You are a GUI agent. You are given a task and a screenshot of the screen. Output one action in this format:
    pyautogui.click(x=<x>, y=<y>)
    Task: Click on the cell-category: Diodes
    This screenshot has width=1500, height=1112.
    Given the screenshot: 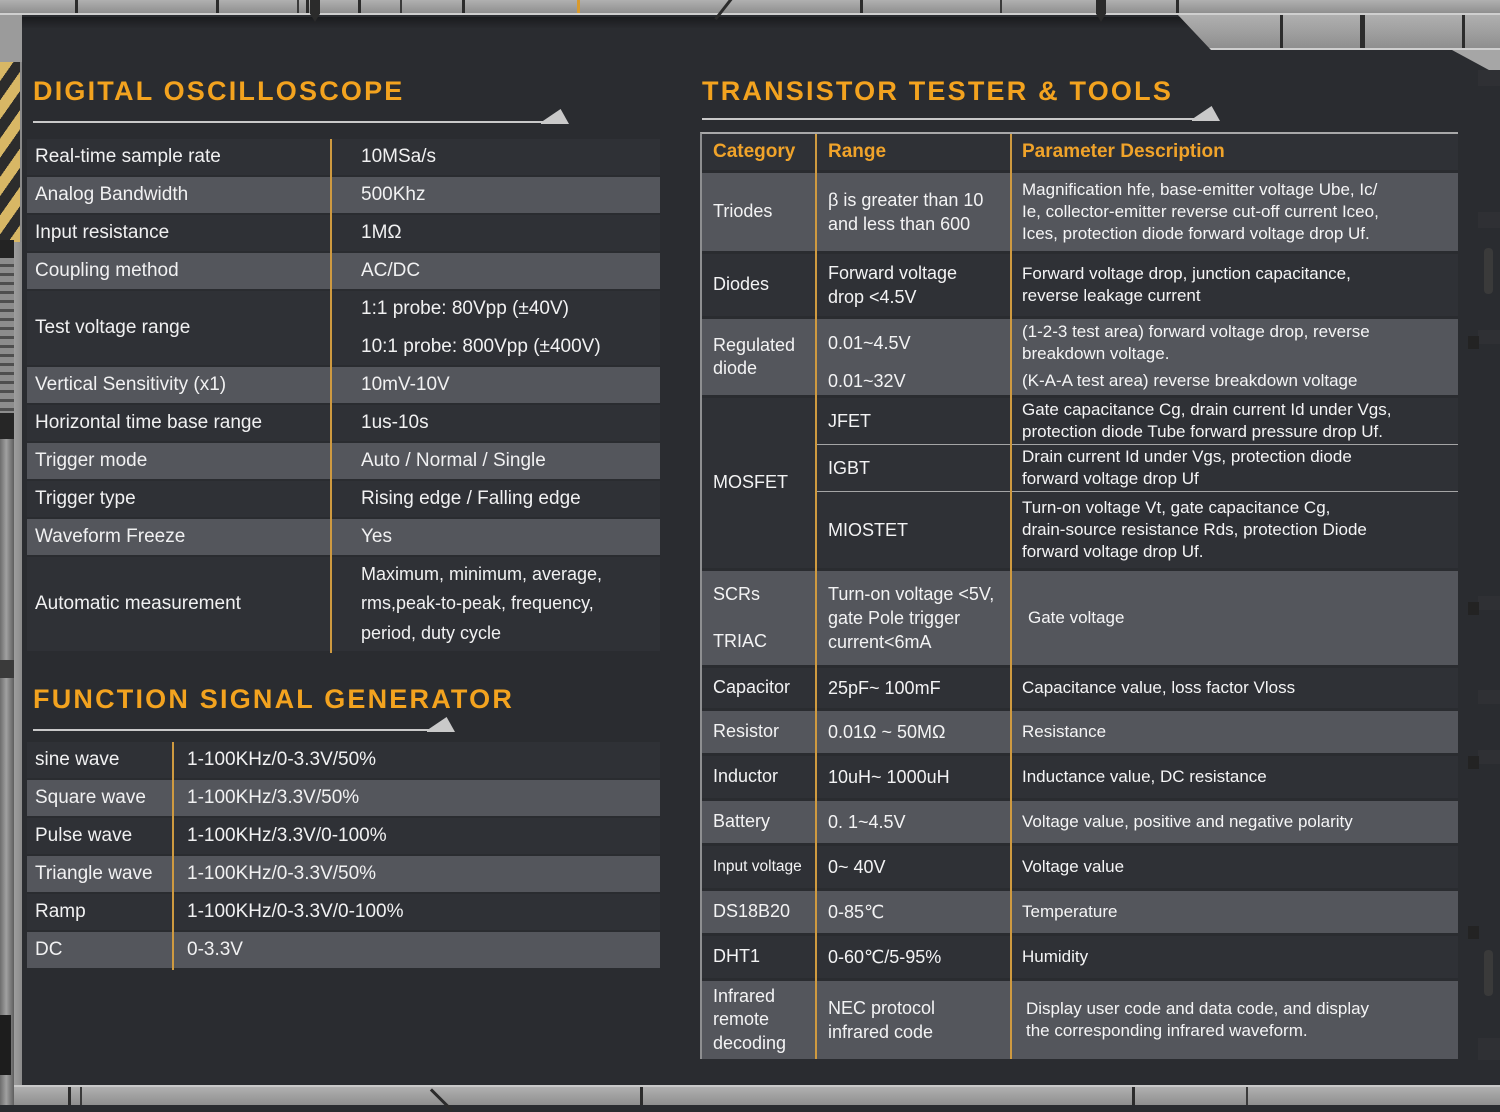 What is the action you would take?
    pyautogui.click(x=741, y=284)
    